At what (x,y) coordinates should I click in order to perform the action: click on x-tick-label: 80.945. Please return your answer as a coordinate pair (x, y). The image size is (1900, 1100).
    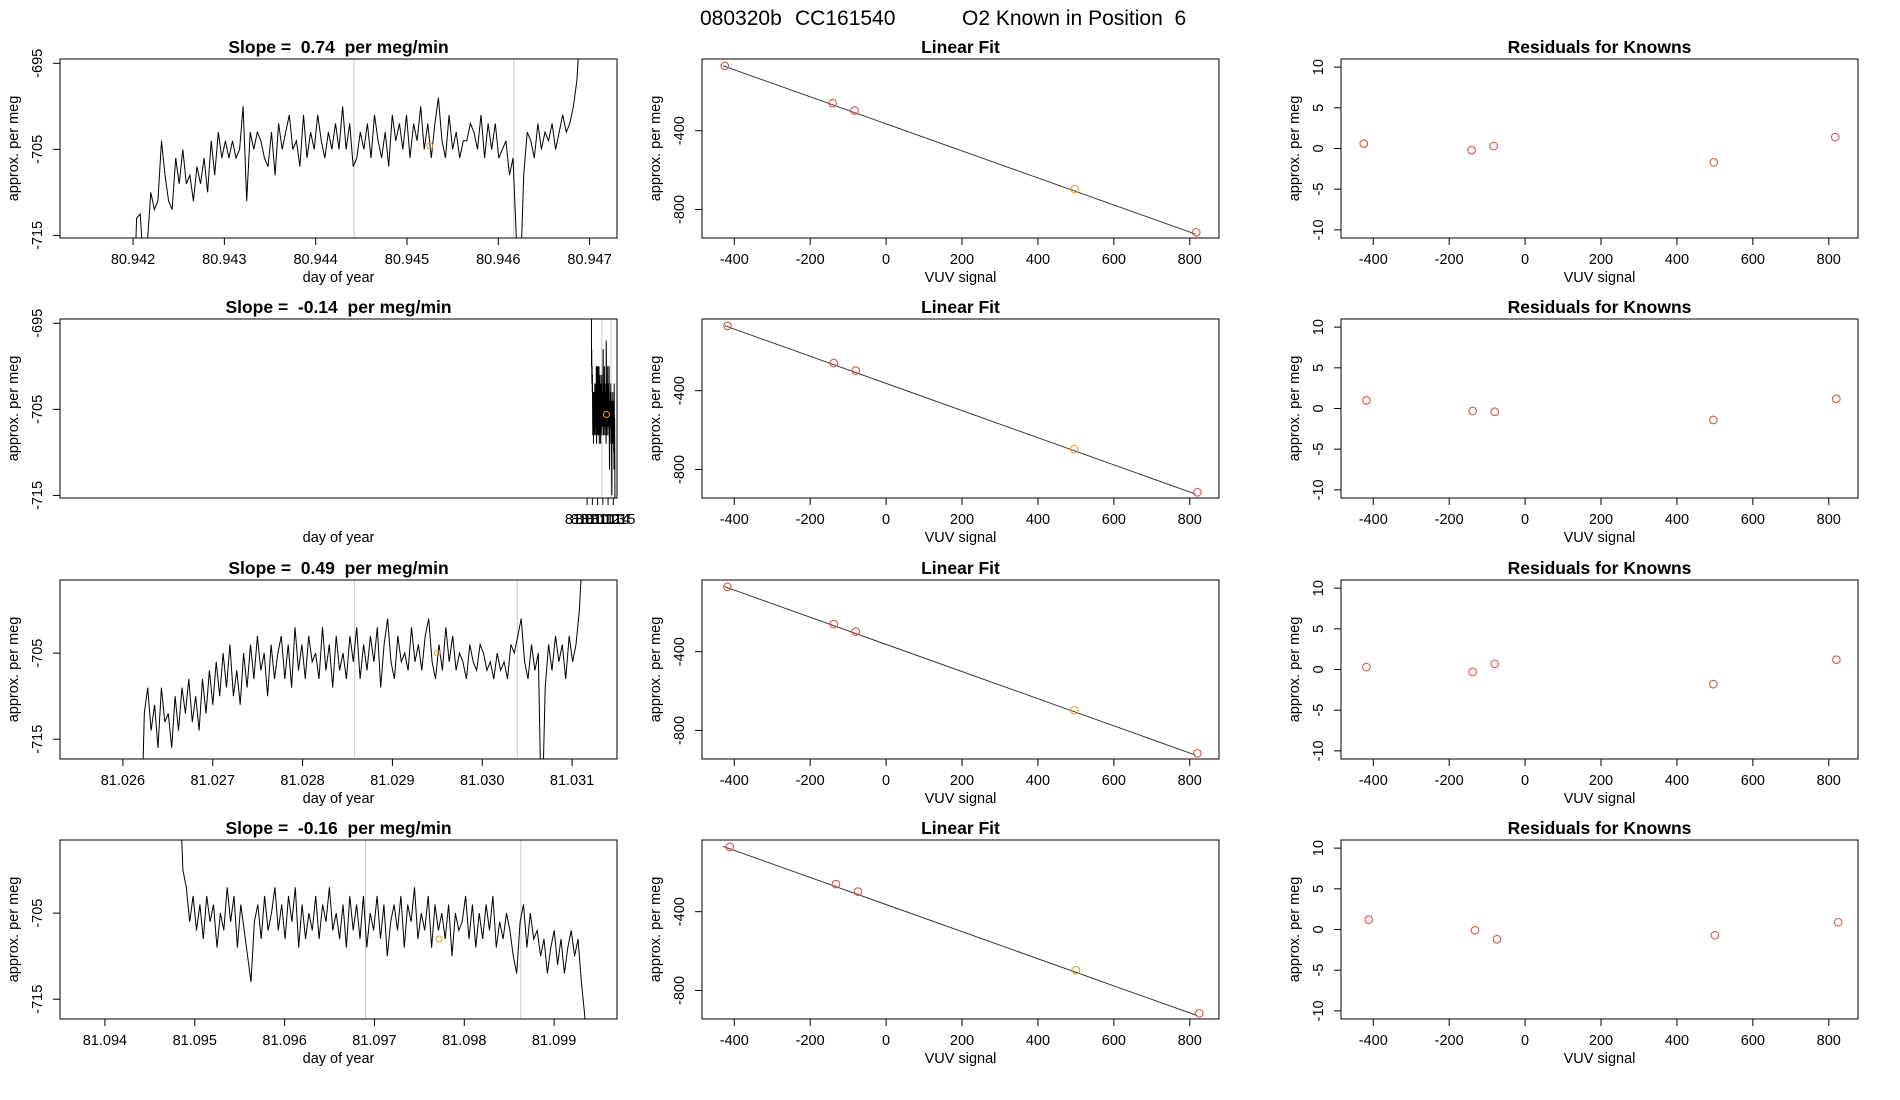
    Looking at the image, I should click on (407, 260).